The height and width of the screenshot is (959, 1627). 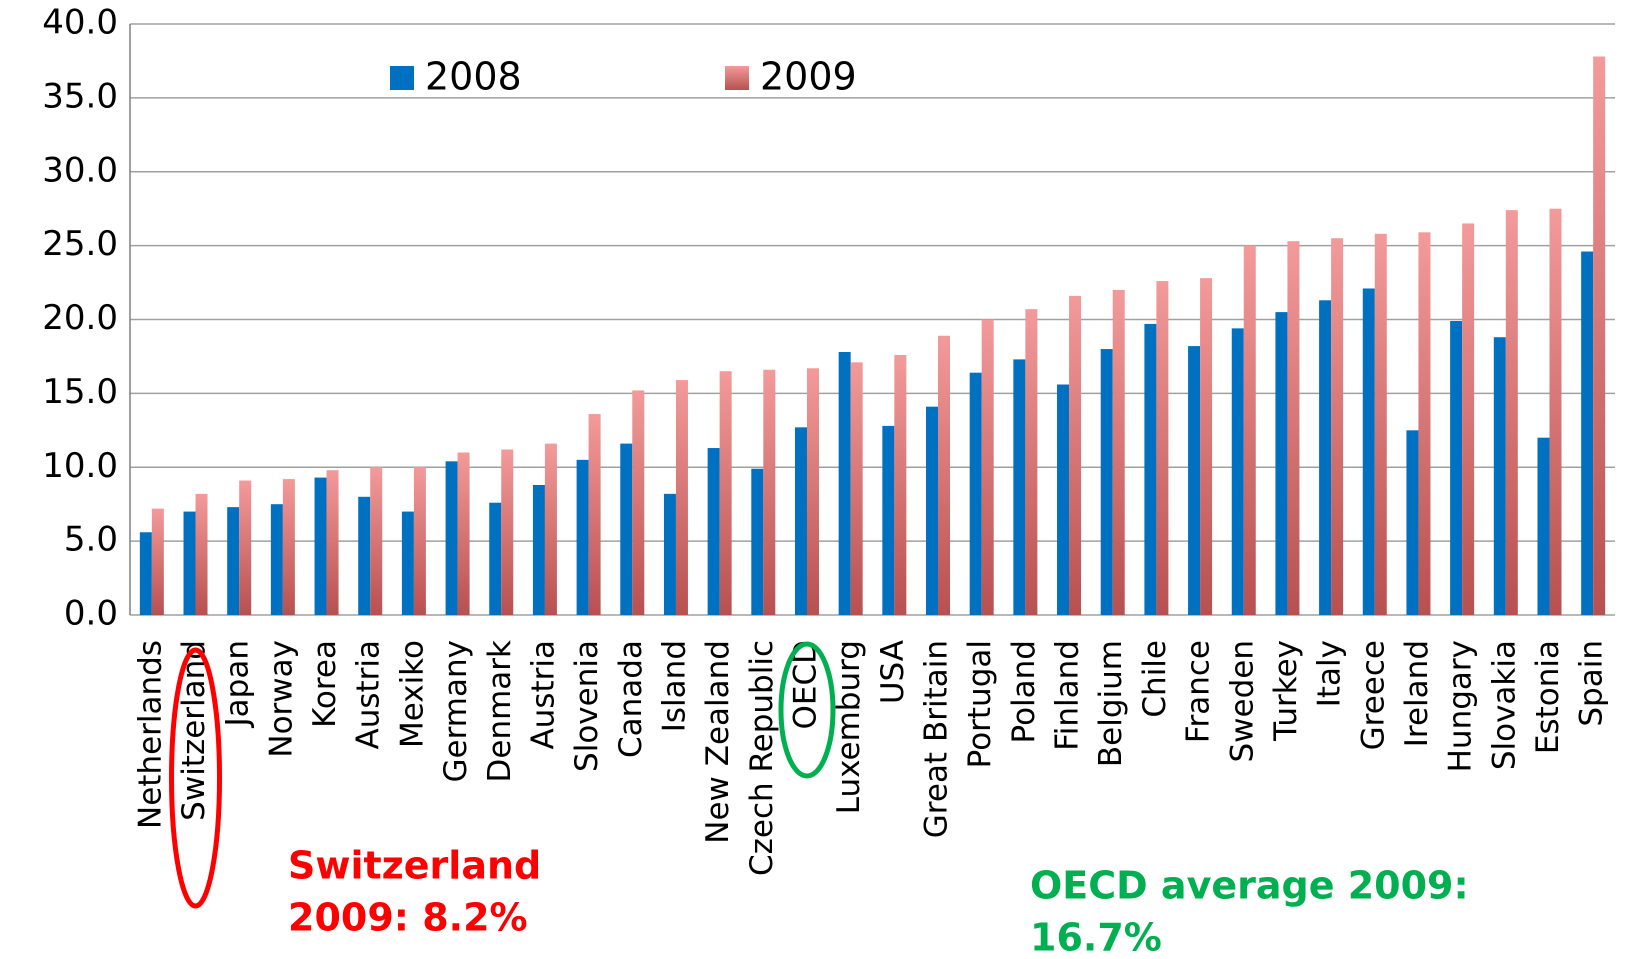 I want to click on legend-label: 2009, so click(x=808, y=77).